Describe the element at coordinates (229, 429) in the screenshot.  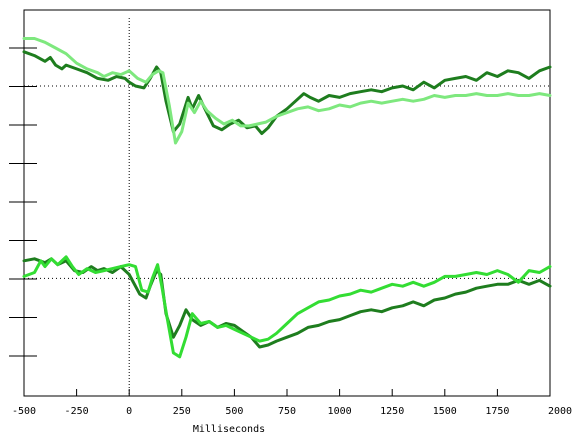
I see `x-axis-title: Milliseconds` at that location.